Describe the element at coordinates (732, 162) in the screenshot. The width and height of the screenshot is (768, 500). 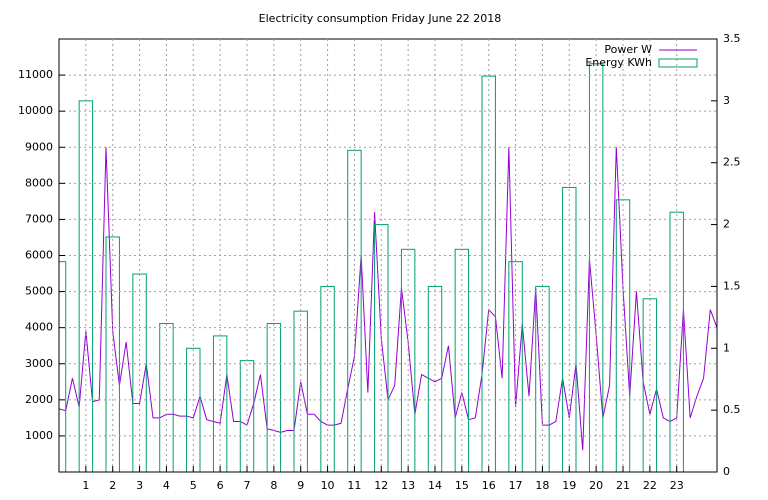
I see `y2-tick-label: 2.5` at that location.